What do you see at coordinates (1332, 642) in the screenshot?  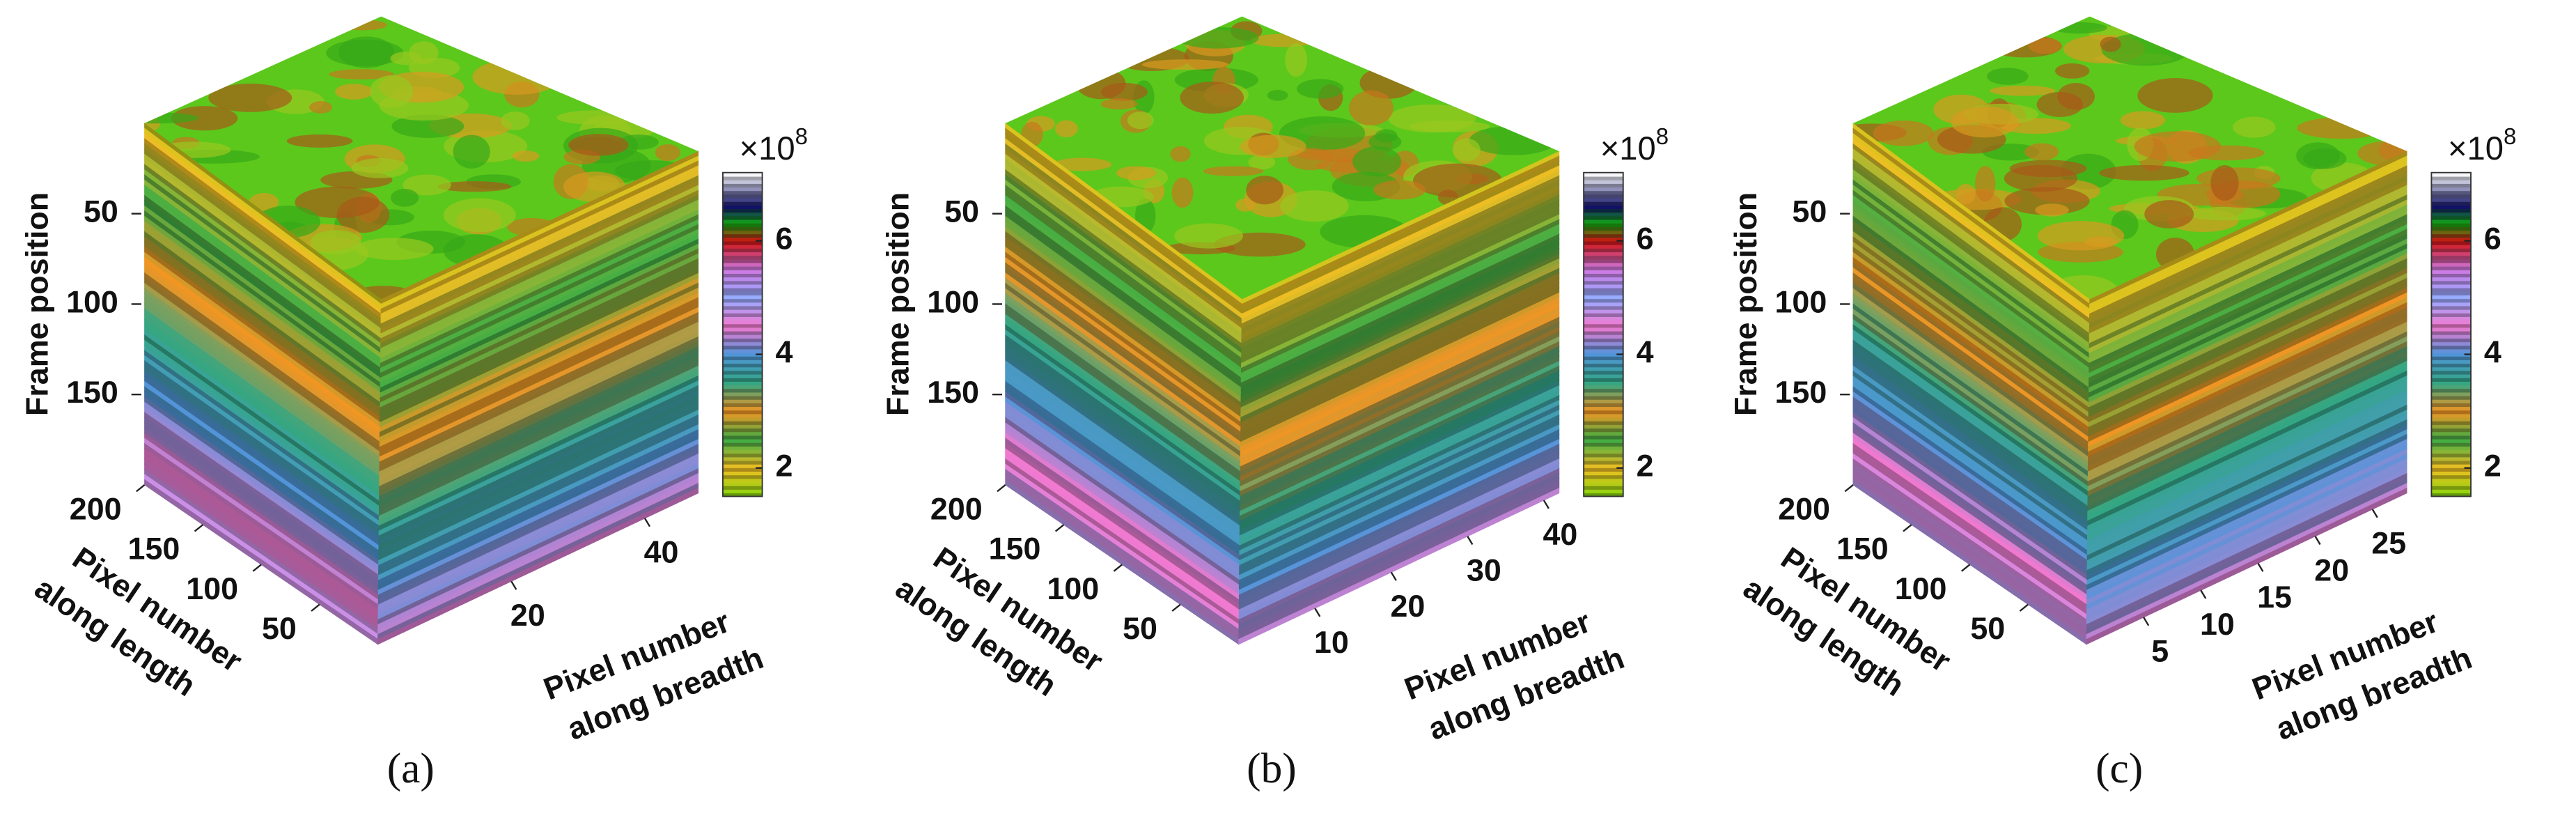 I see `y-tick-label: 10` at bounding box center [1332, 642].